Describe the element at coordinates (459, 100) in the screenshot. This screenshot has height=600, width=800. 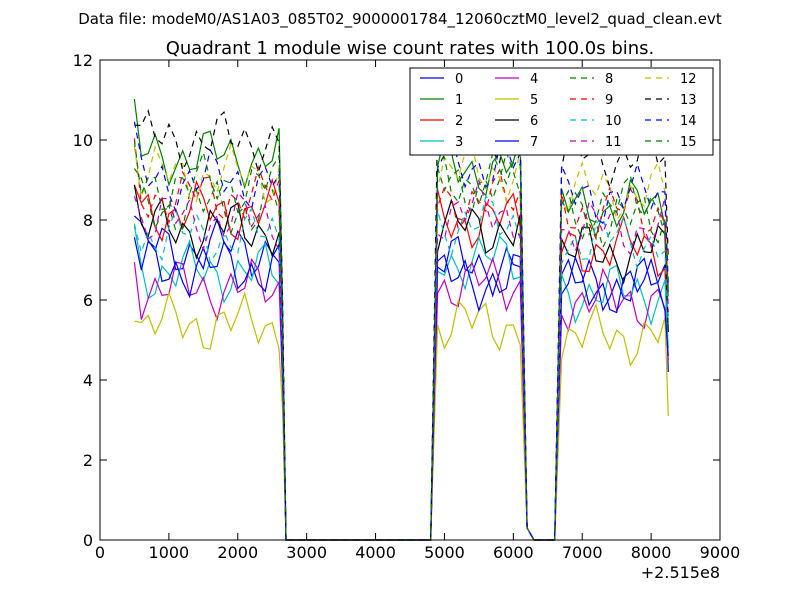
I see `legend-label-1: 1` at that location.